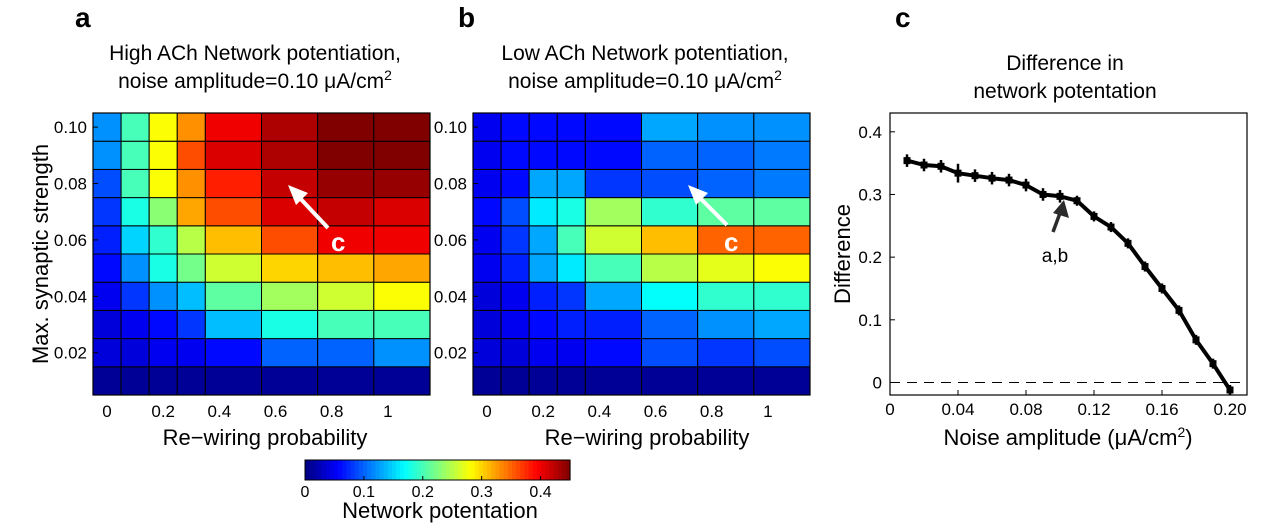  What do you see at coordinates (656, 411) in the screenshot?
I see `x-tick-label: 0.6` at bounding box center [656, 411].